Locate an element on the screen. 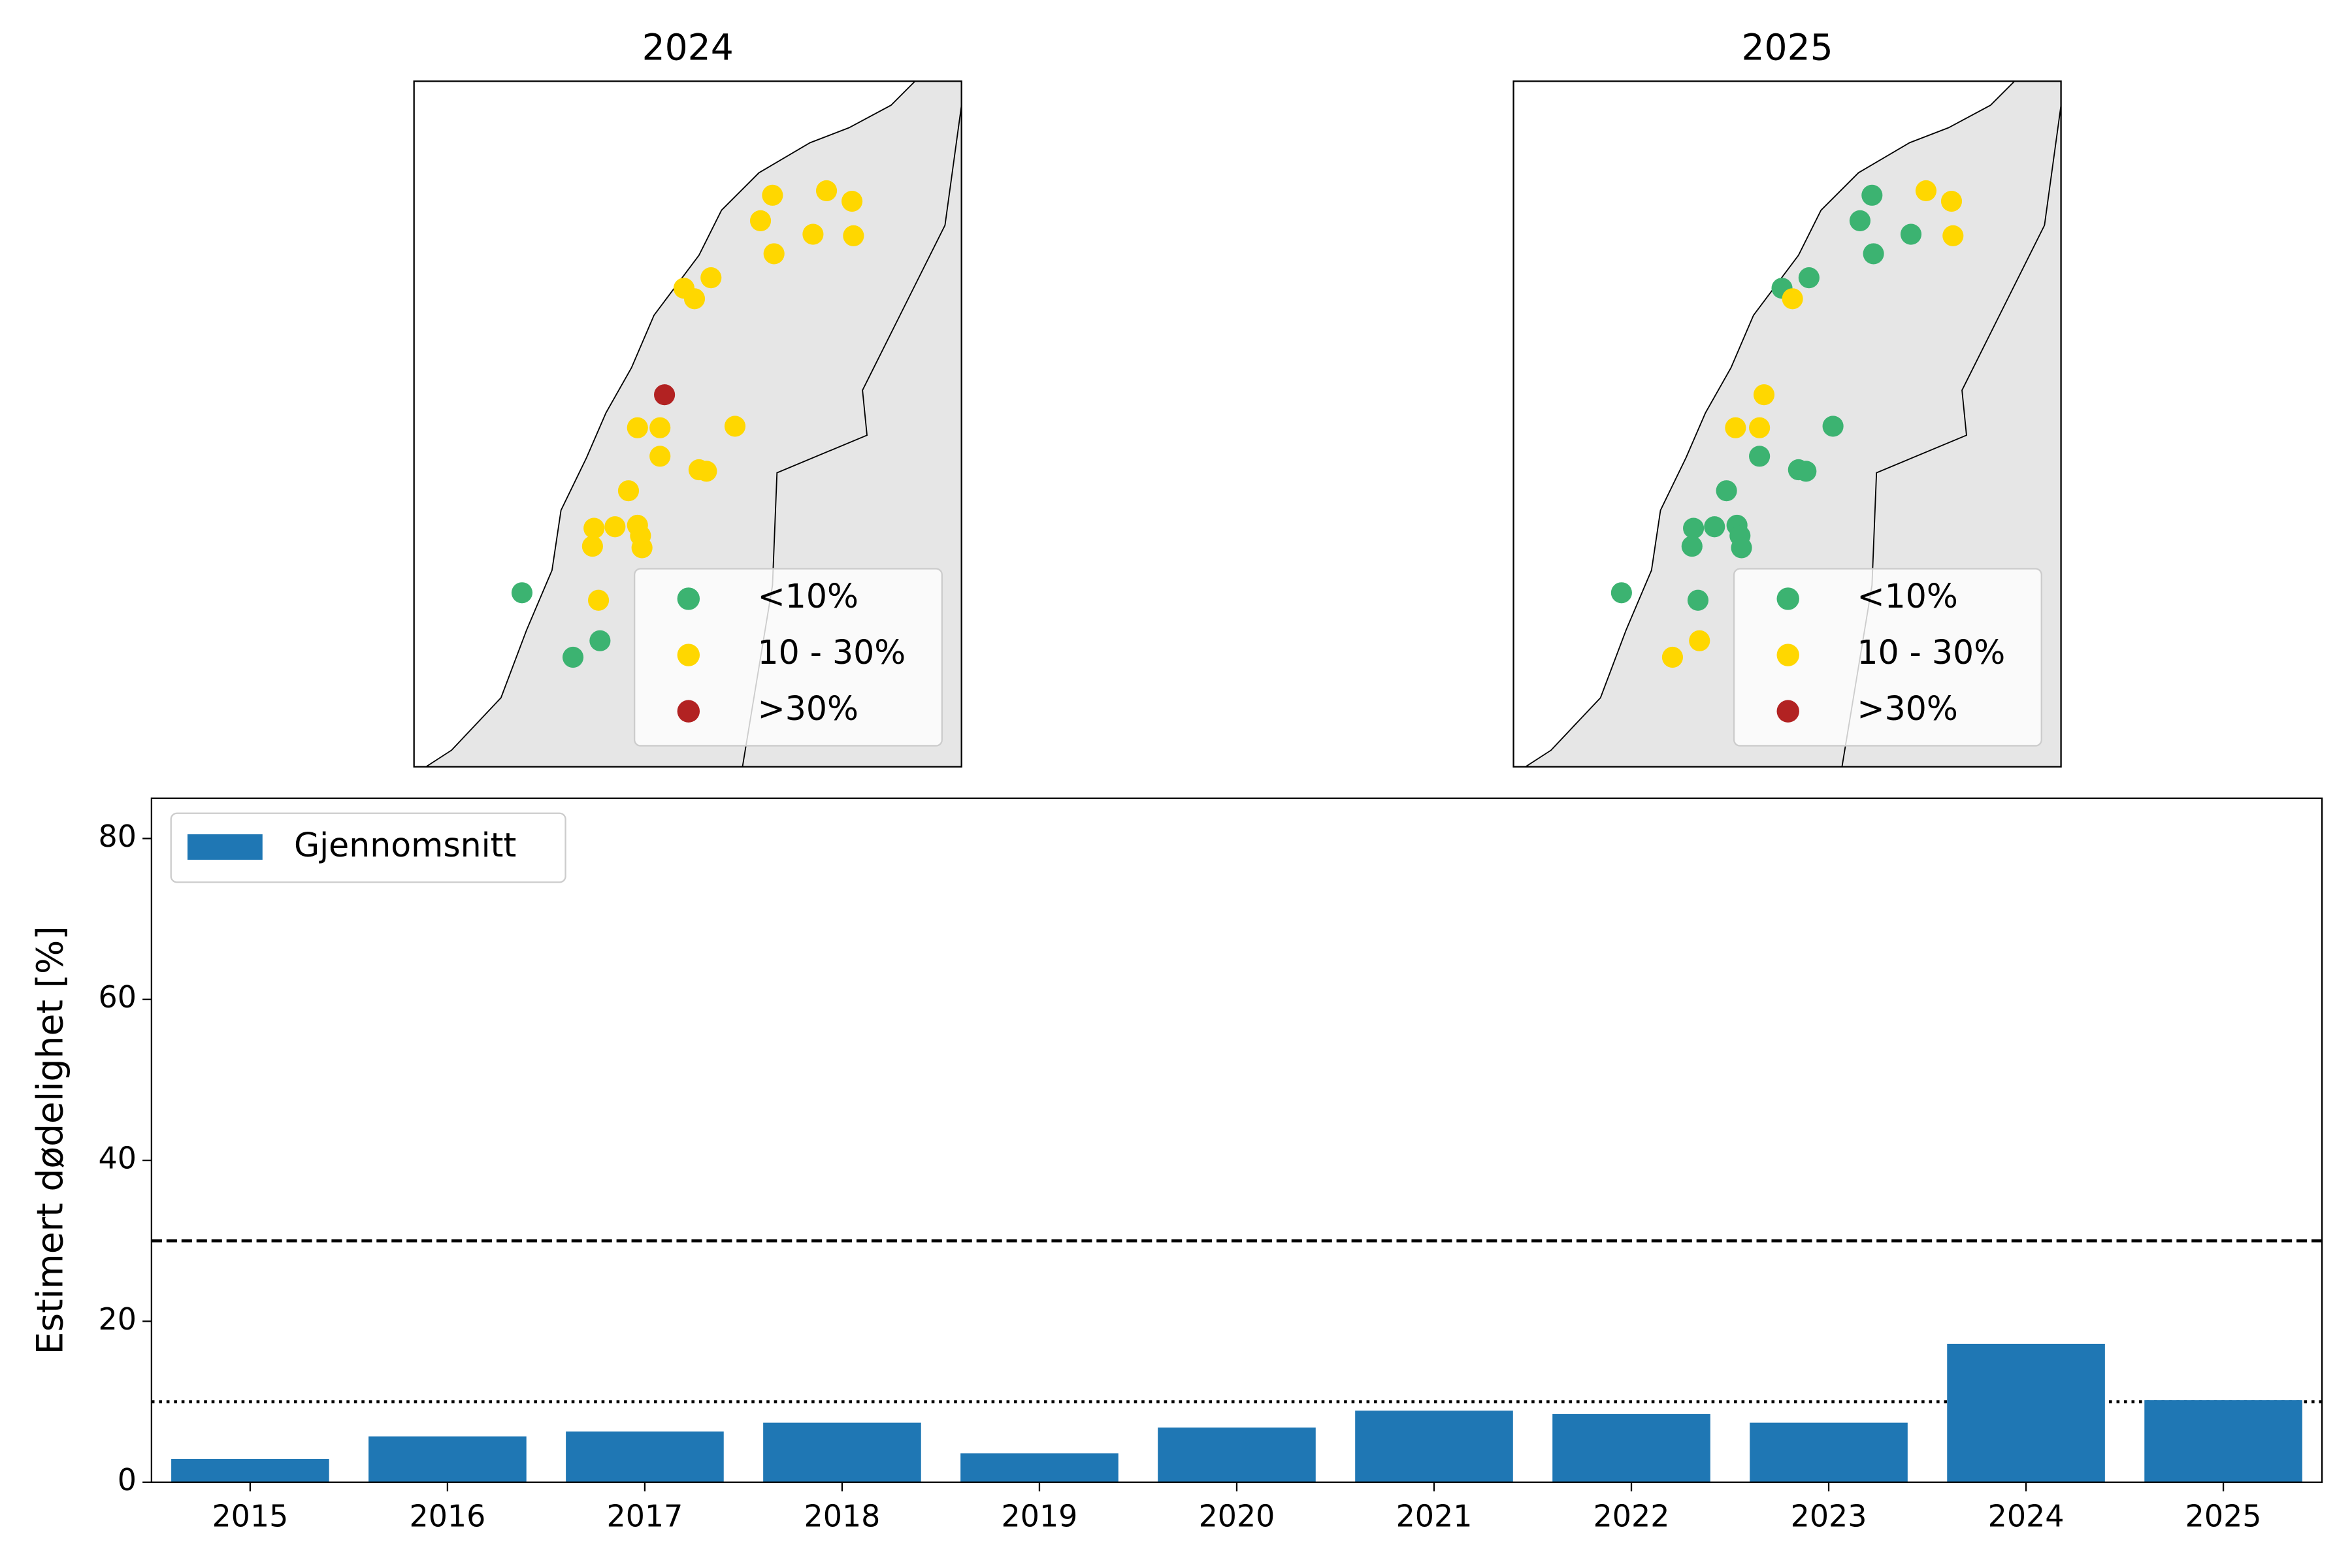 The image size is (2352, 1568). y-tick-label: 20 is located at coordinates (118, 1319).